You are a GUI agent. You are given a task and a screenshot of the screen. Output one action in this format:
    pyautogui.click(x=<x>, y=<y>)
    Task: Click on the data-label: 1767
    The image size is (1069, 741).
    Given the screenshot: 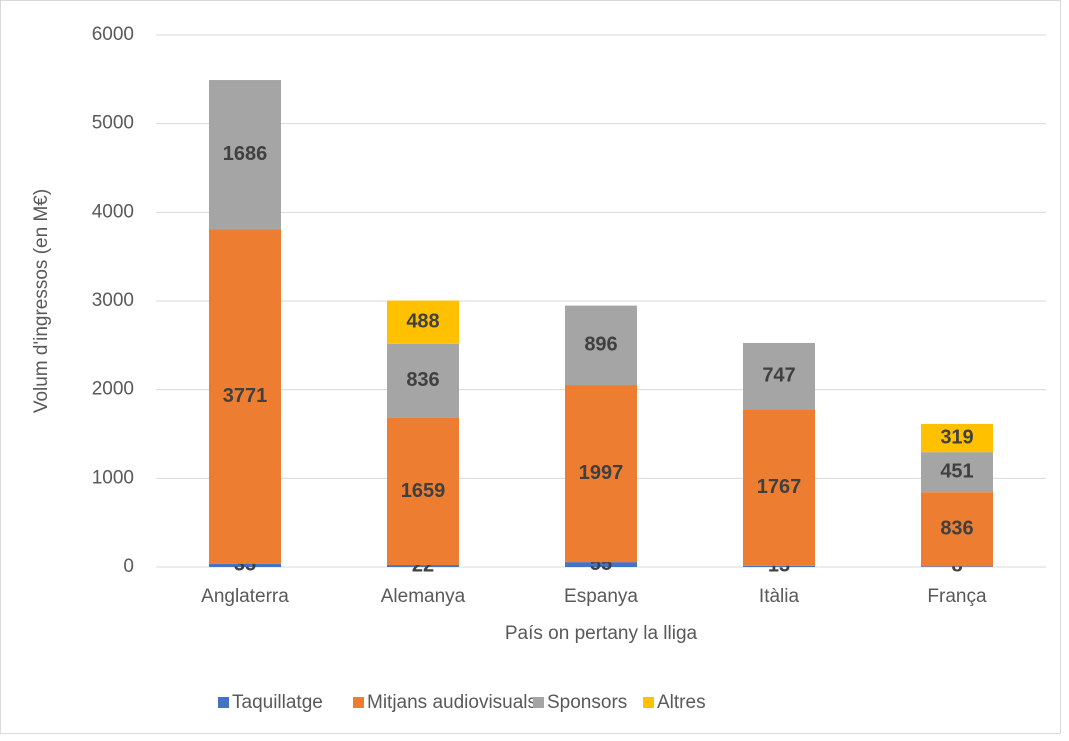 What is the action you would take?
    pyautogui.click(x=779, y=487)
    